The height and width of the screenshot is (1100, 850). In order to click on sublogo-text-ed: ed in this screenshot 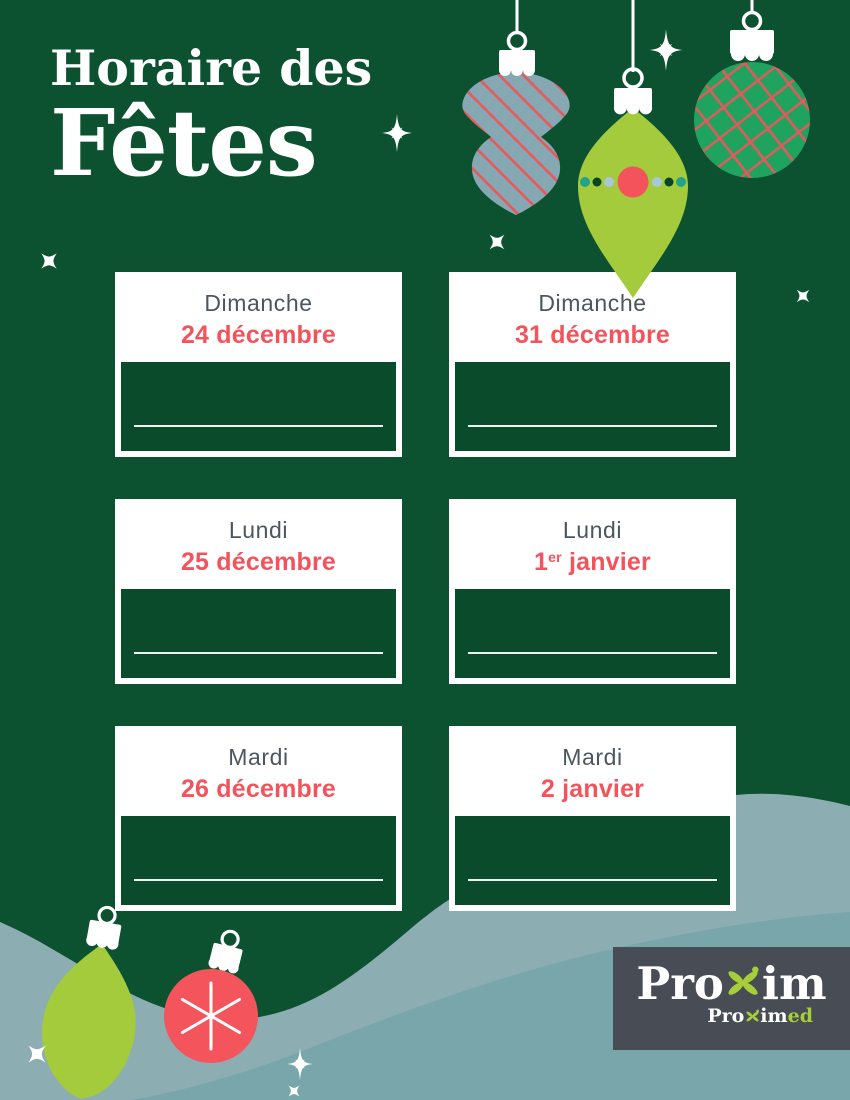, I will do `click(800, 1016)`.